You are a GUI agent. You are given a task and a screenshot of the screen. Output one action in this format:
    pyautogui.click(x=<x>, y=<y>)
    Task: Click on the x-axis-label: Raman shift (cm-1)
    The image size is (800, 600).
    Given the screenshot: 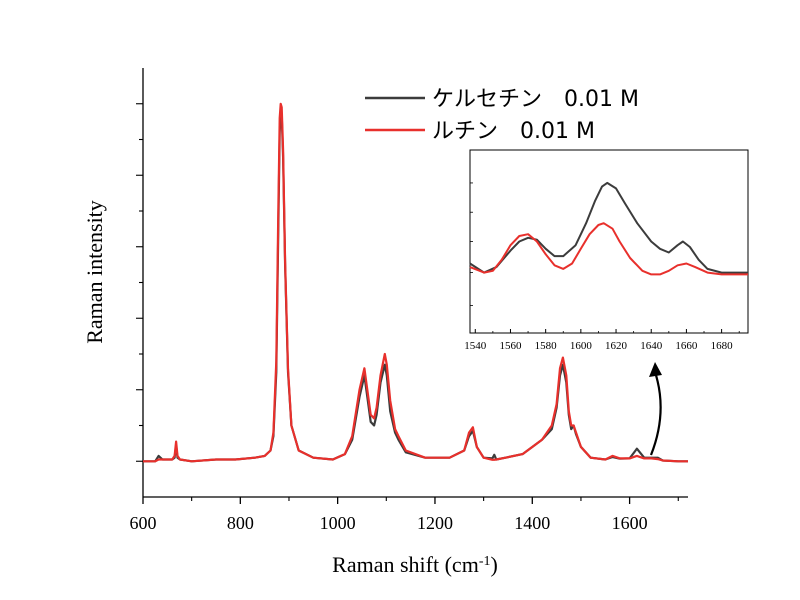 What is the action you would take?
    pyautogui.click(x=415, y=564)
    